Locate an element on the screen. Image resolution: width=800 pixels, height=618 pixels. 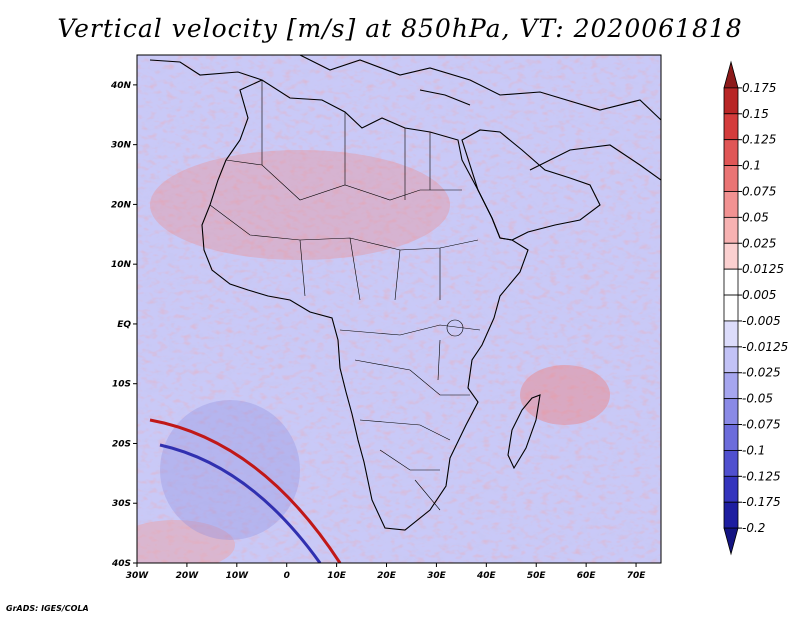
lon-tick-label: 60E is located at coordinates (587, 576).